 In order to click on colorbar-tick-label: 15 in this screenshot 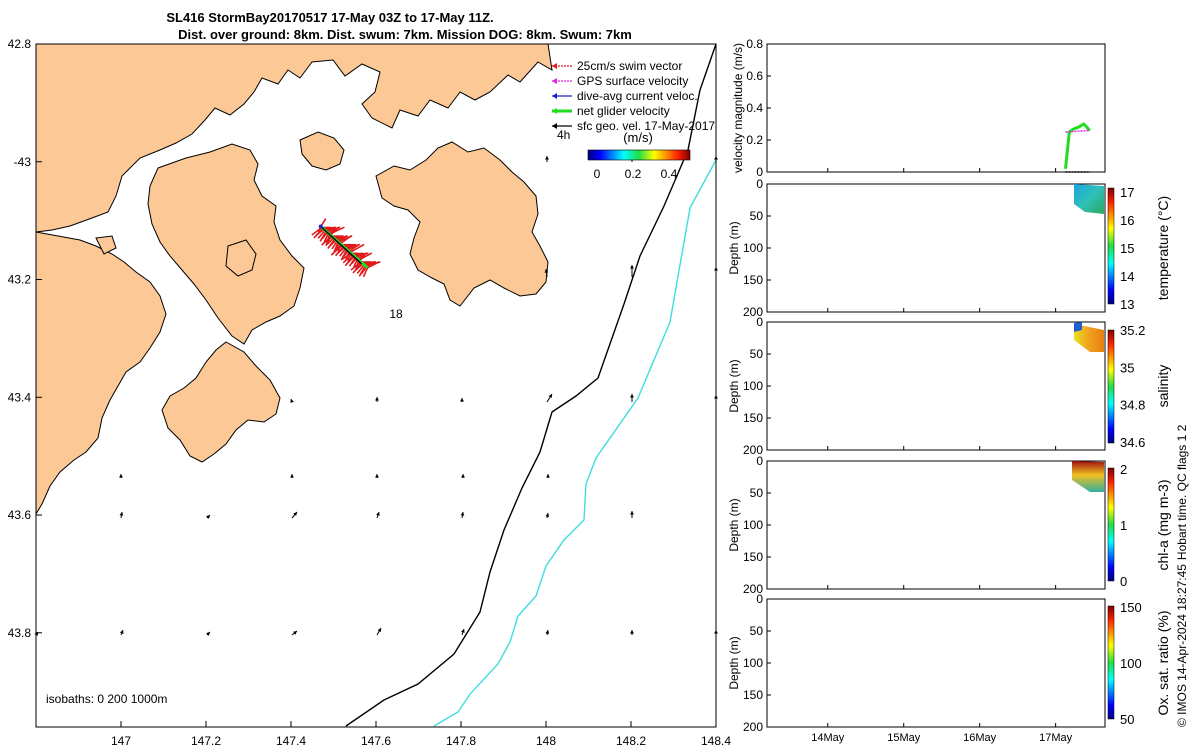, I will do `click(1127, 248)`.